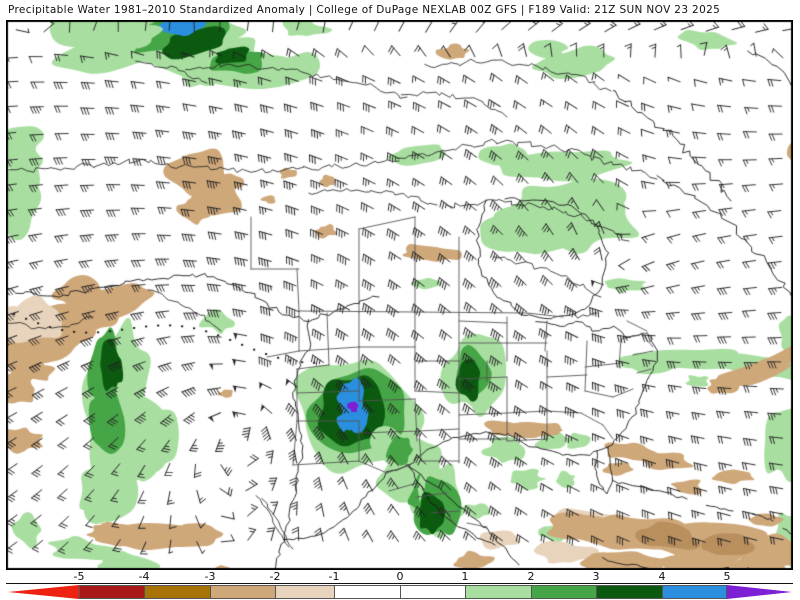  Describe the element at coordinates (144, 576) in the screenshot. I see `colorbar-tick-neg4: -4` at that location.